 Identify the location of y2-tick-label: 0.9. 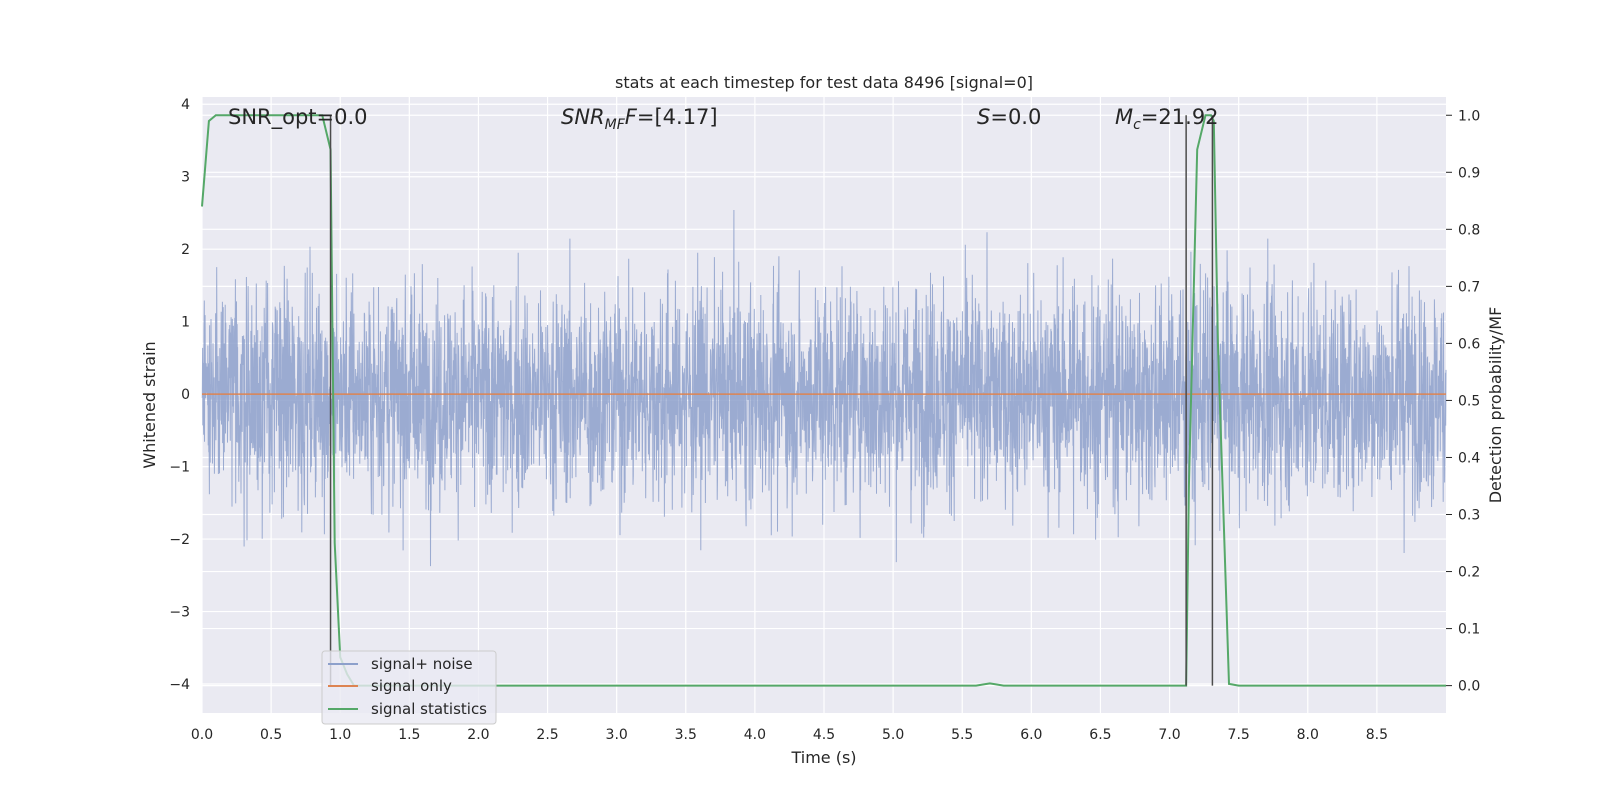
(1469, 173).